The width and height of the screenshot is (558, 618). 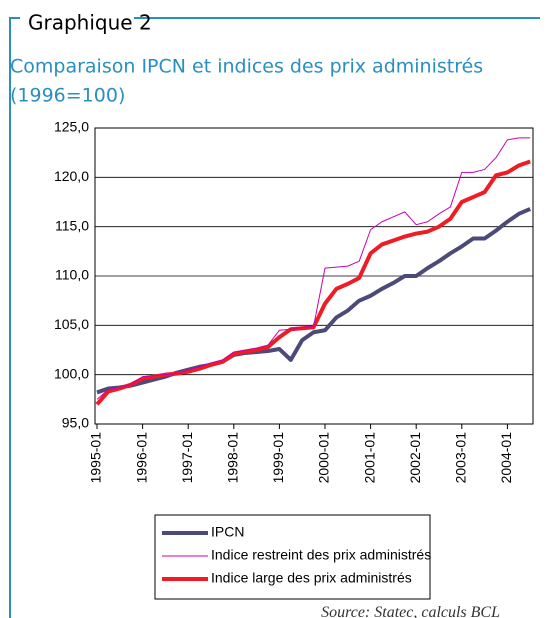 What do you see at coordinates (506, 458) in the screenshot?
I see `x-tick-label: 2004-01` at bounding box center [506, 458].